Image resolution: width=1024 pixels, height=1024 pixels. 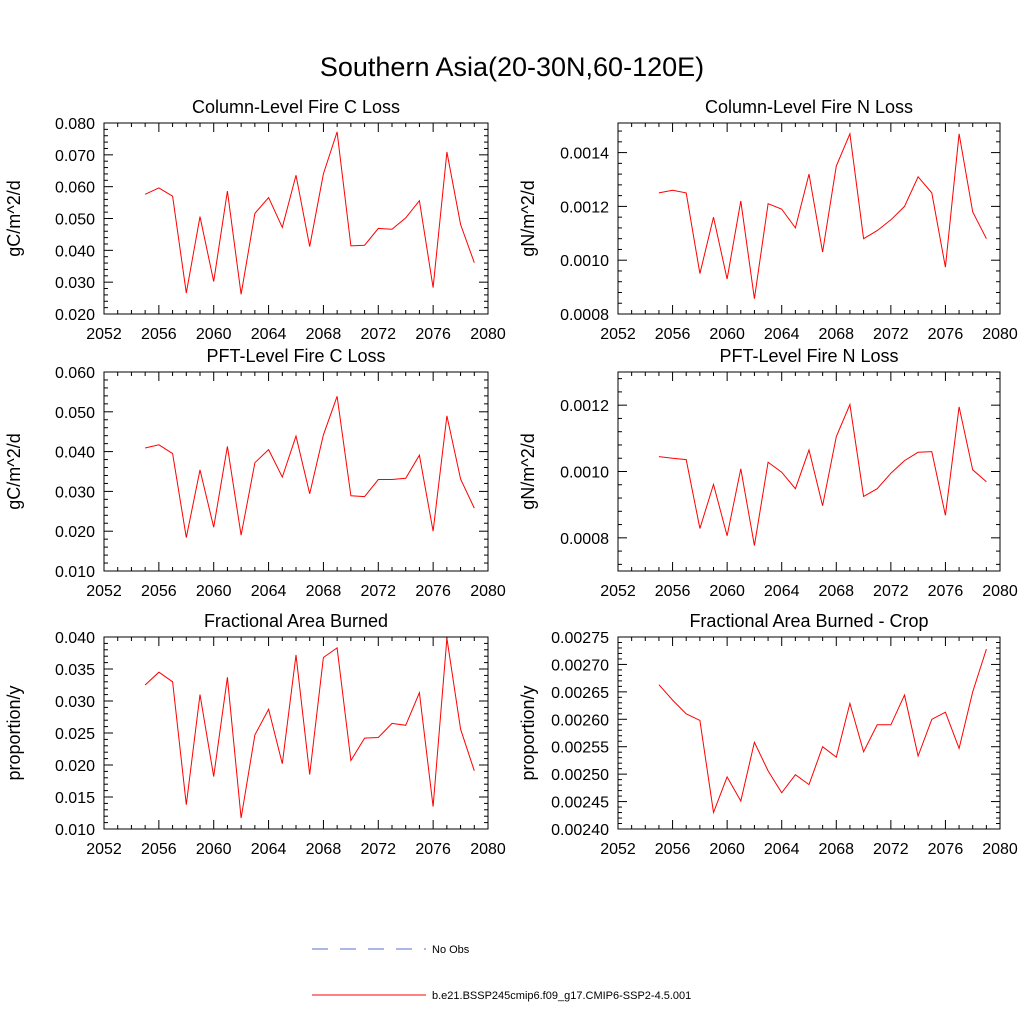 I want to click on legend-label-no-obs: No Obs, so click(x=451, y=950).